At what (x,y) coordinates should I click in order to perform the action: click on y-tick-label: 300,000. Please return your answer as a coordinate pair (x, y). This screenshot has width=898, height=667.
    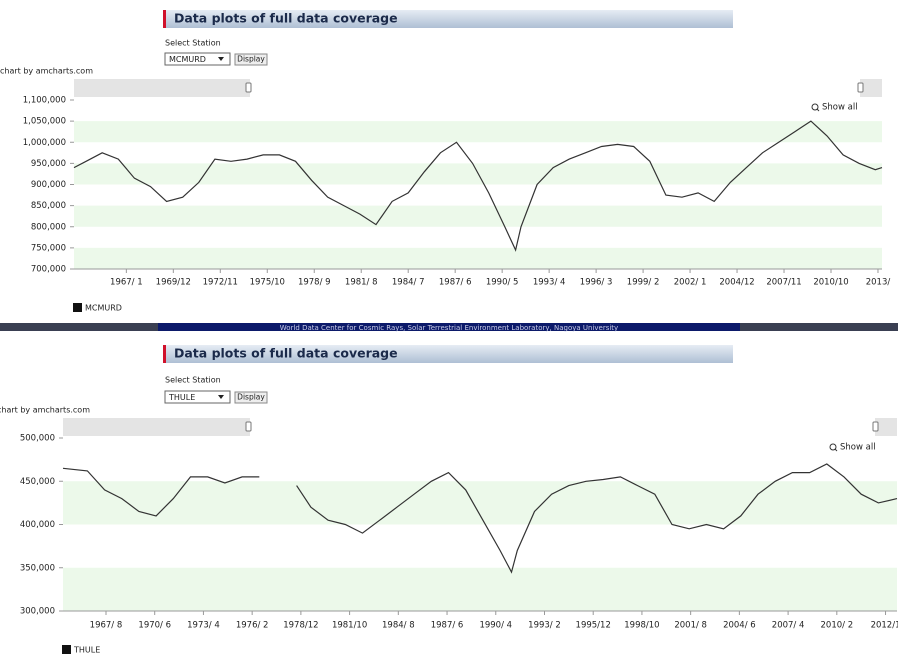
    Looking at the image, I should click on (37, 612).